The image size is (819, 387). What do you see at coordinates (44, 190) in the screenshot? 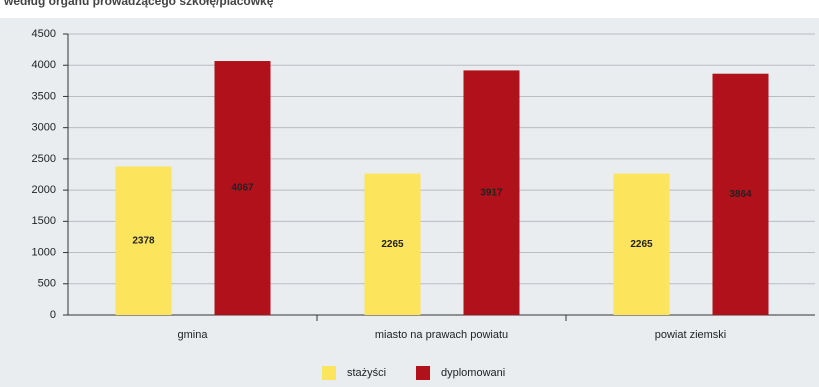
I see `y-tick-label: 2000` at bounding box center [44, 190].